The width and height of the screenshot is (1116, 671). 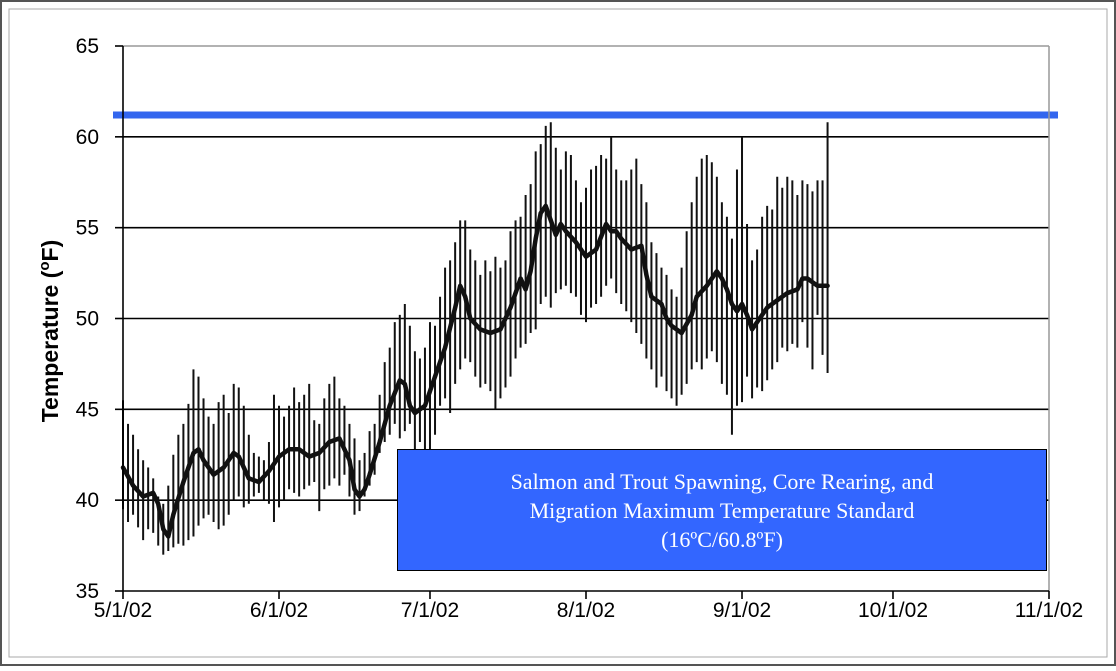 I want to click on x-tick-label: 7/1/02, so click(x=430, y=610).